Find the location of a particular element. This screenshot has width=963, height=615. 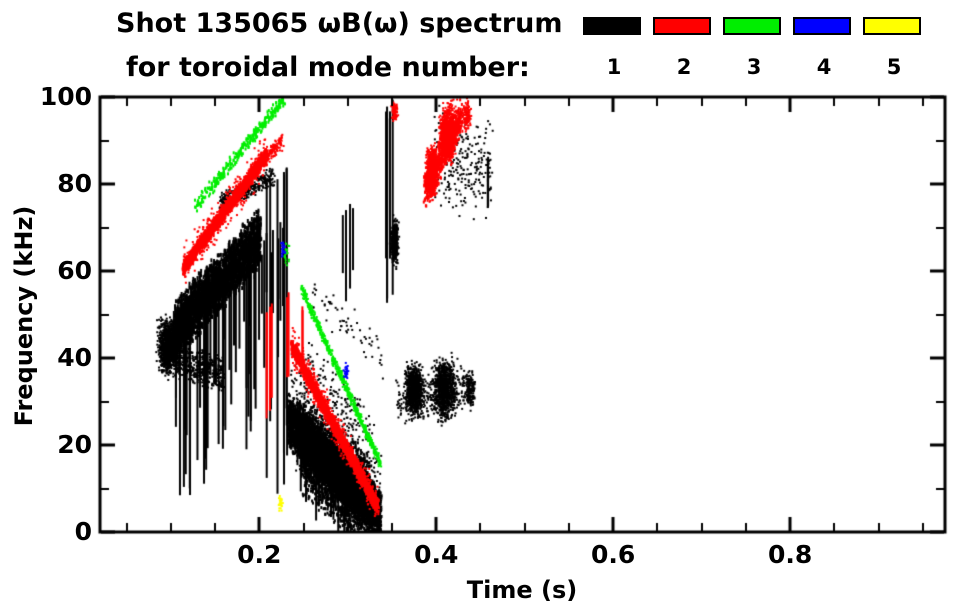

y-axis-label: Frequency (kHz) is located at coordinates (24, 316).